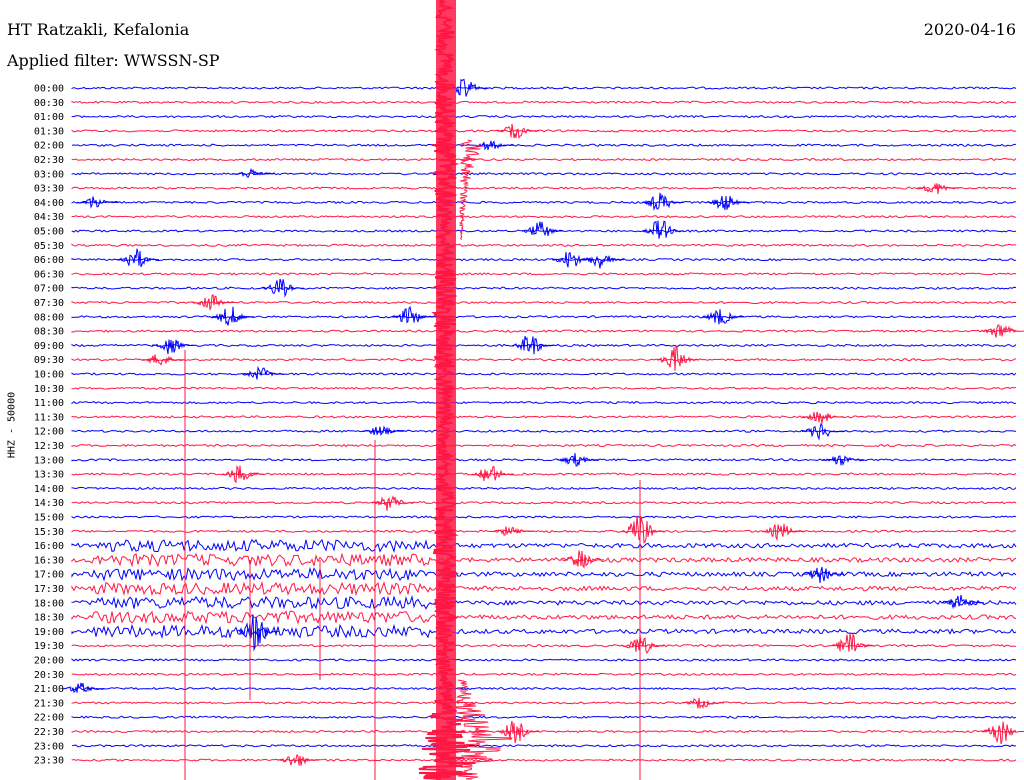 This screenshot has height=780, width=1024. Describe the element at coordinates (471, 190) in the screenshot. I see `earthquake-coda` at that location.